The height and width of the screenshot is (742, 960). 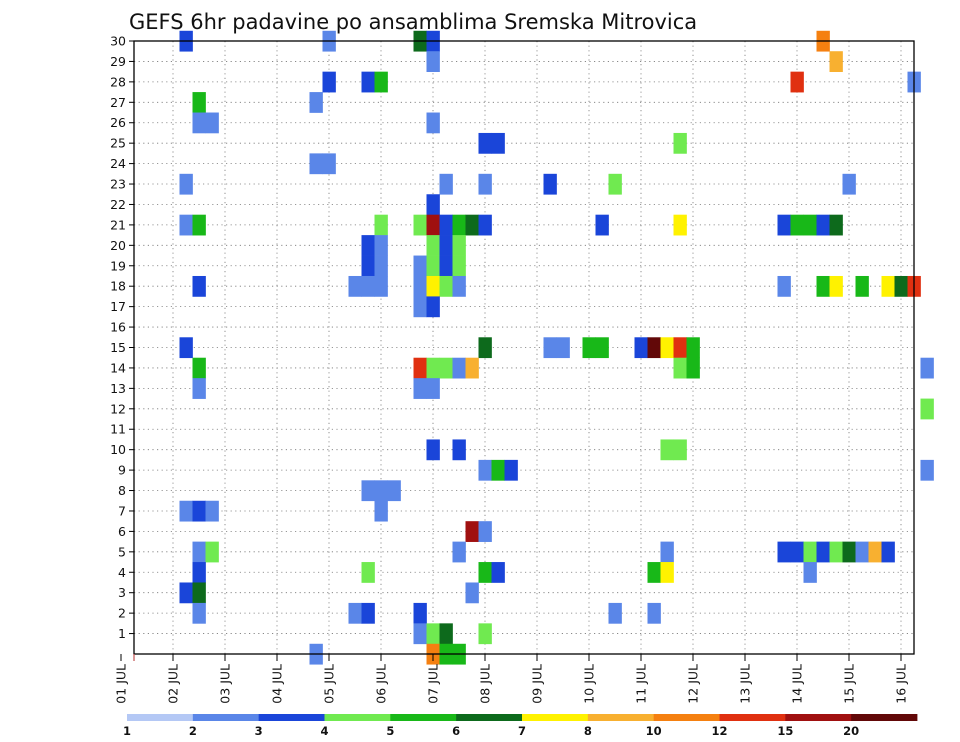 What do you see at coordinates (745, 684) in the screenshot?
I see `x-tick-label: 13 JUL` at bounding box center [745, 684].